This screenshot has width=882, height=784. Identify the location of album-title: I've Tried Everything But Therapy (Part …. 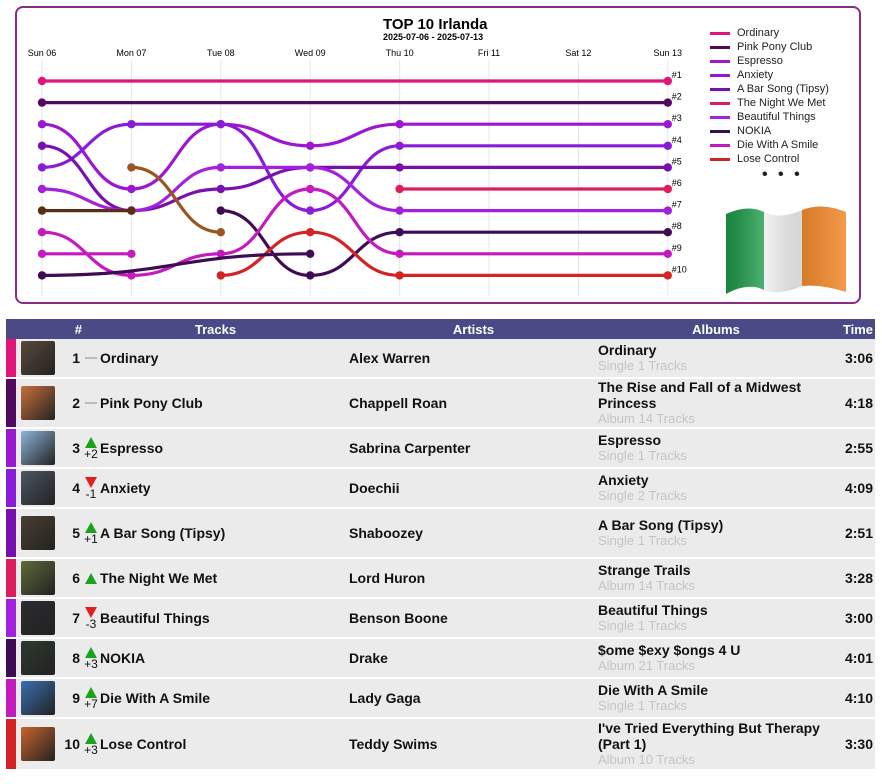
(709, 736).